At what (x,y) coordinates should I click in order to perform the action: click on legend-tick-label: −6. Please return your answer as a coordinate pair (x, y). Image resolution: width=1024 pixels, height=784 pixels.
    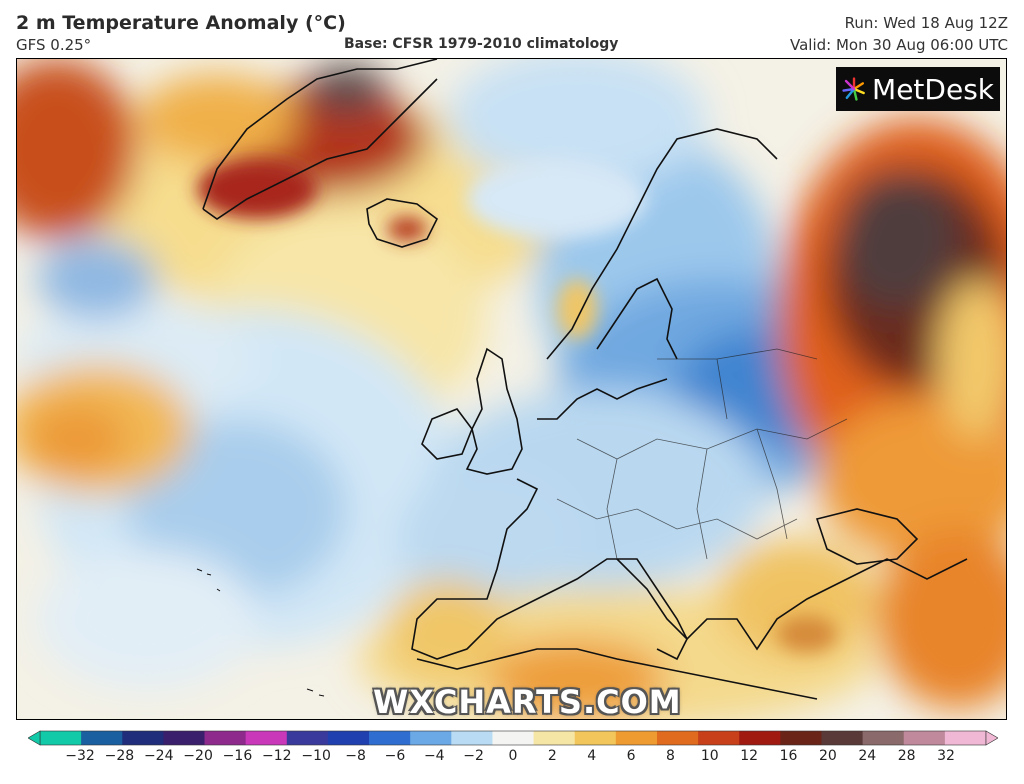
    Looking at the image, I should click on (395, 756).